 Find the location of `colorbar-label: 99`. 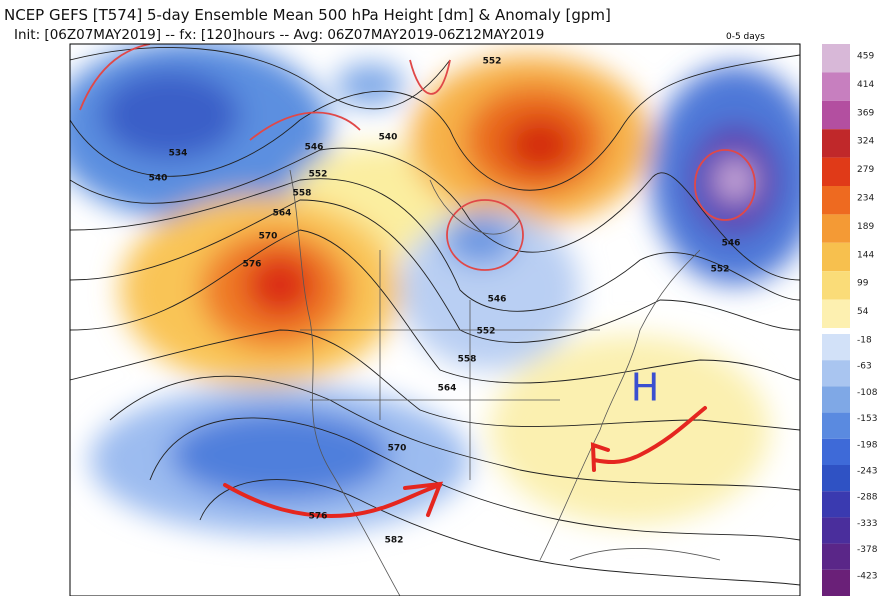

colorbar-label: 99 is located at coordinates (863, 284).